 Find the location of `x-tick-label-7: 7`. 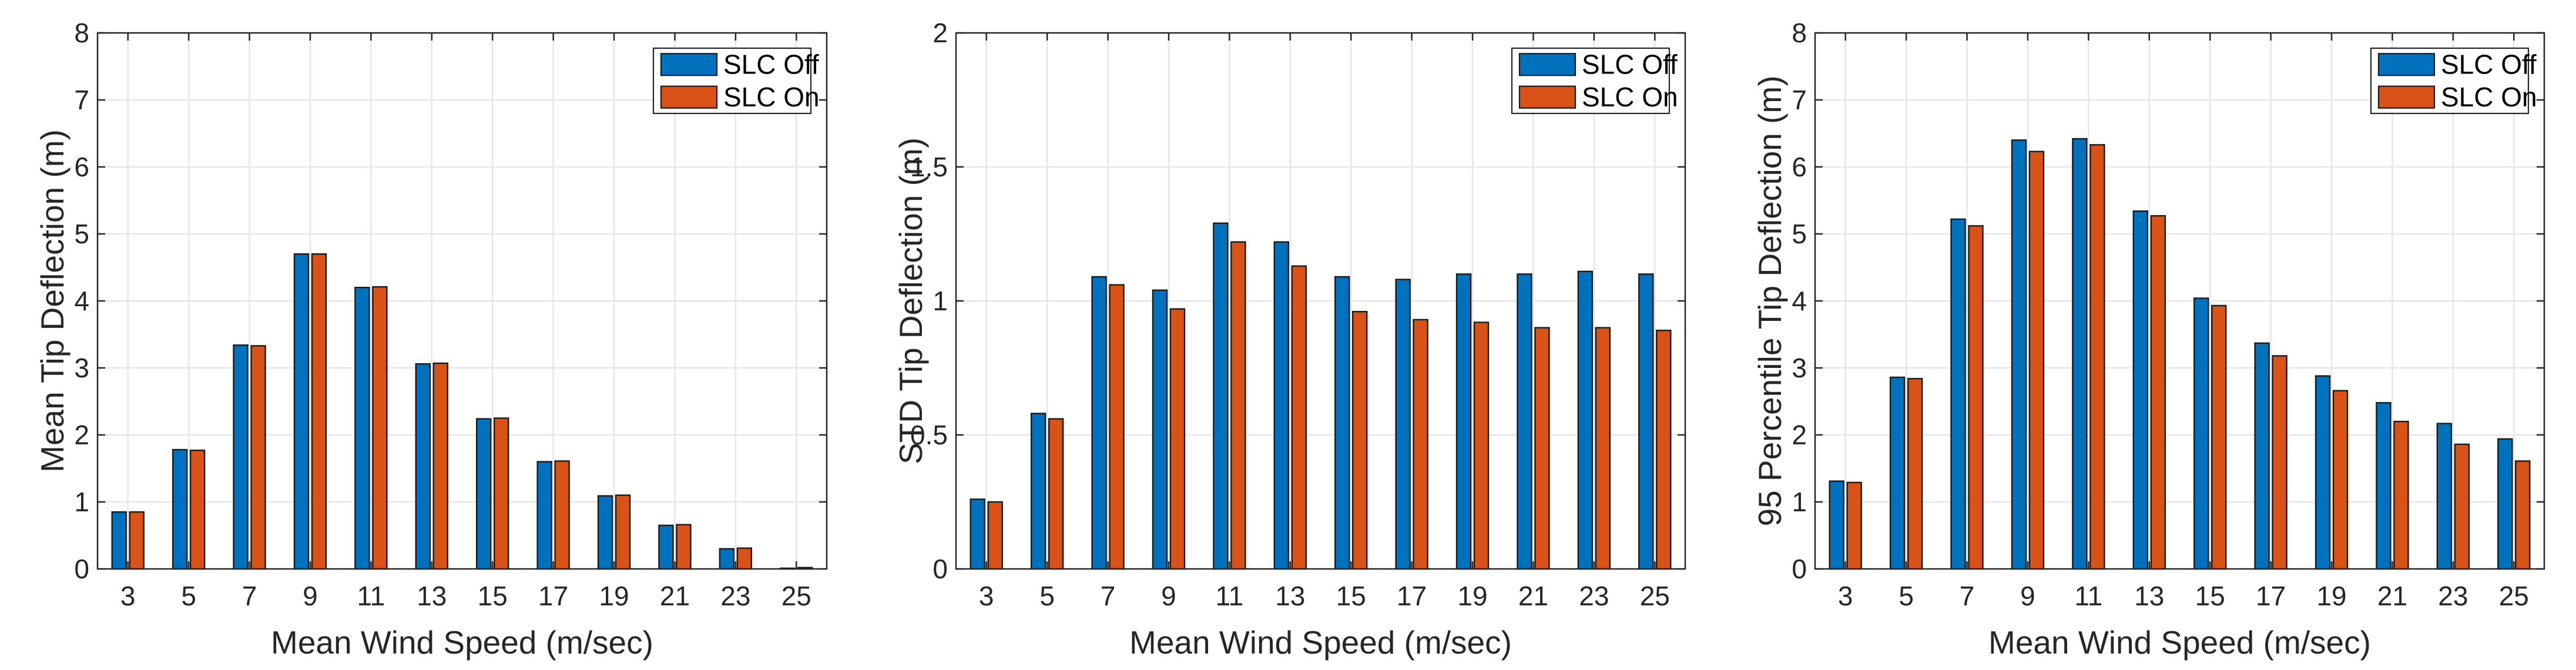

x-tick-label-7: 7 is located at coordinates (250, 596).